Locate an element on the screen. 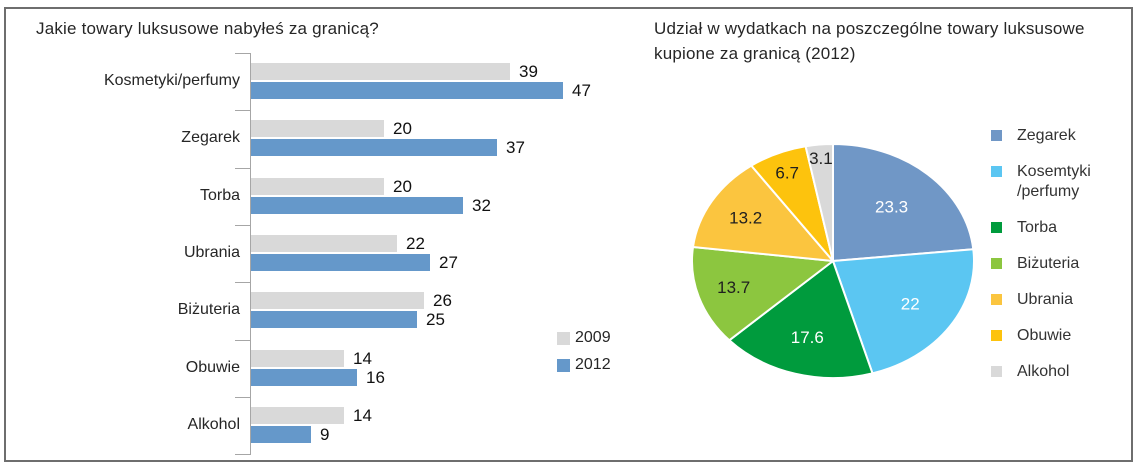  pie-slice-kosemtyki-perfumy is located at coordinates (903, 311).